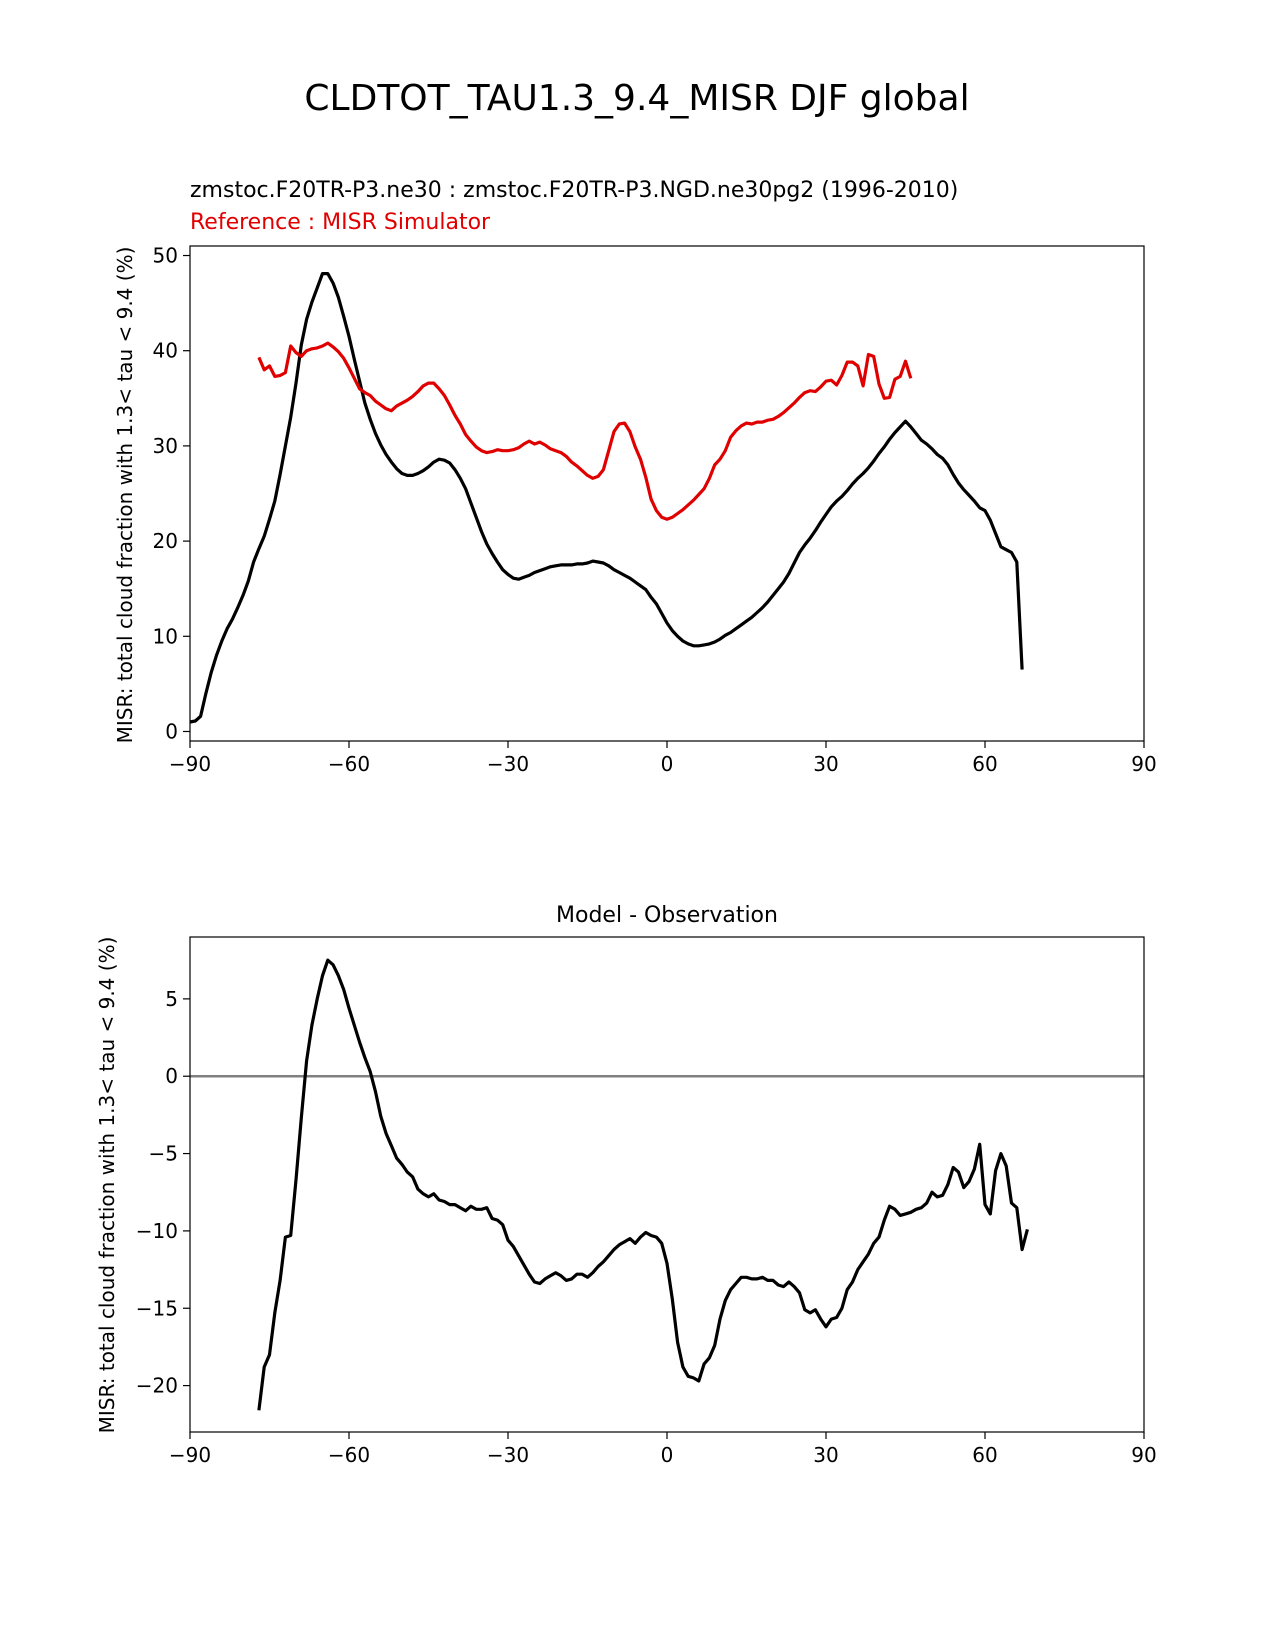  What do you see at coordinates (1143, 764) in the screenshot?
I see `top-x-tick-label: 90` at bounding box center [1143, 764].